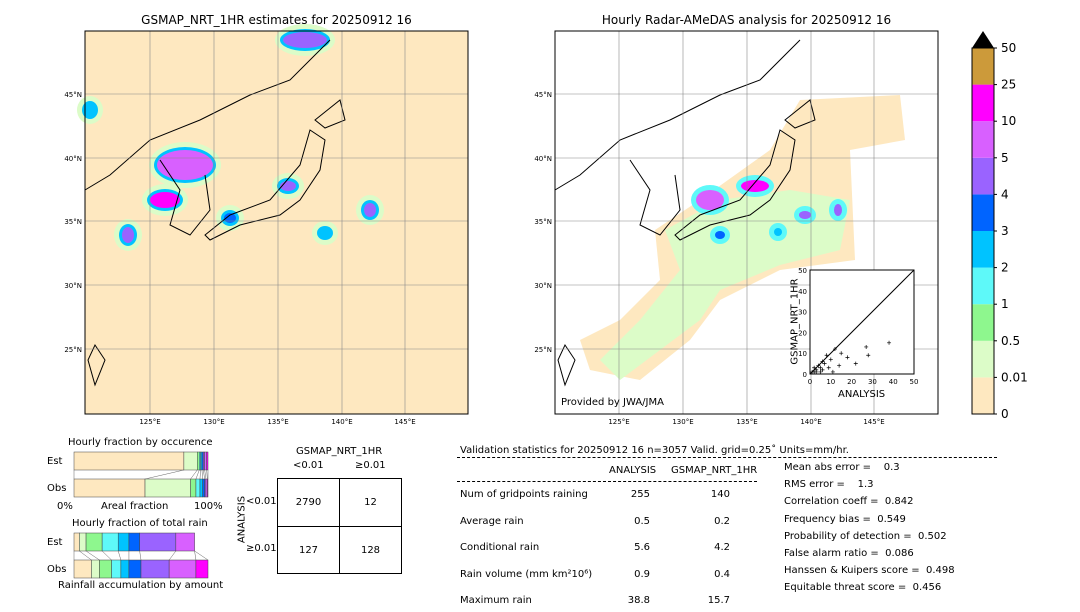 The image size is (1080, 612). What do you see at coordinates (638, 600) in the screenshot?
I see `stat-analysis: 38.8` at bounding box center [638, 600].